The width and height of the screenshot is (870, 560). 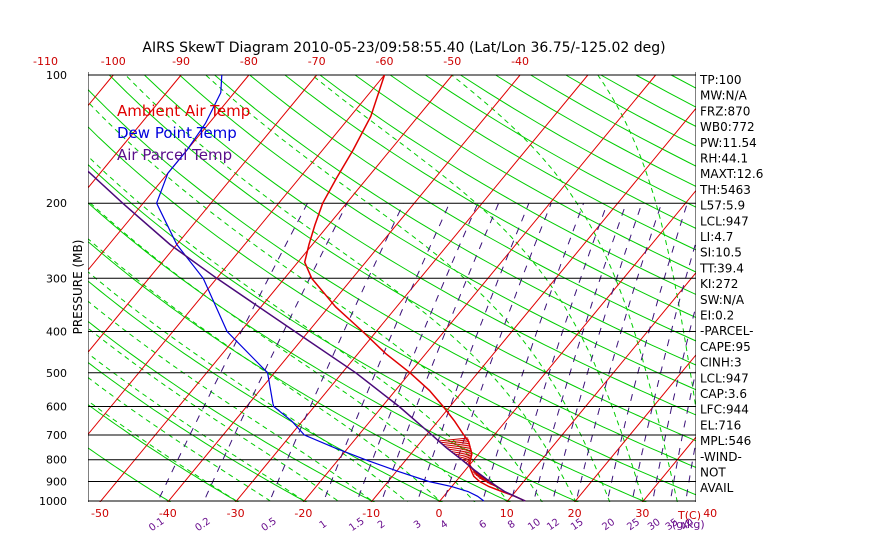 What do you see at coordinates (168, 513) in the screenshot?
I see `bottom-temp-tick-label: -40` at bounding box center [168, 513].